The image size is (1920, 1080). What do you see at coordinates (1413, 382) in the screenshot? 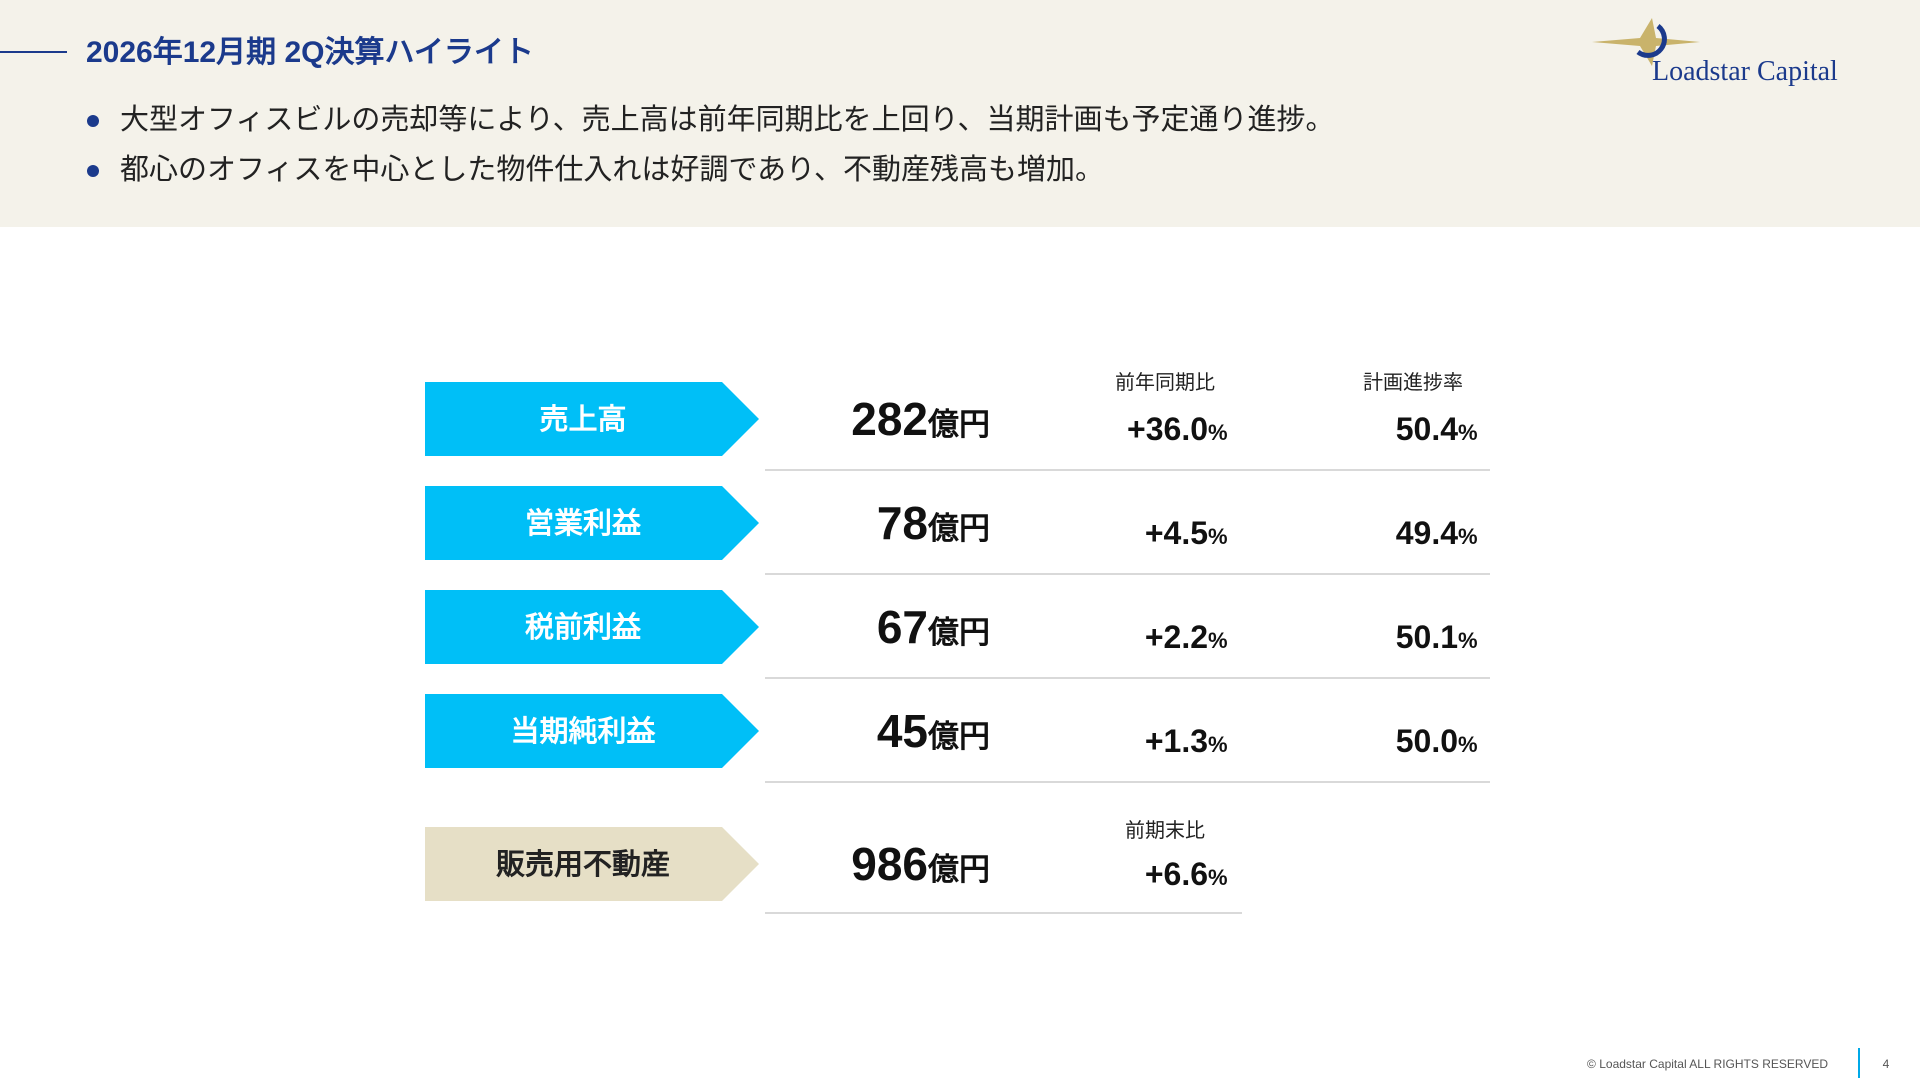
I see `column-header: 計画進捗率` at bounding box center [1413, 382].